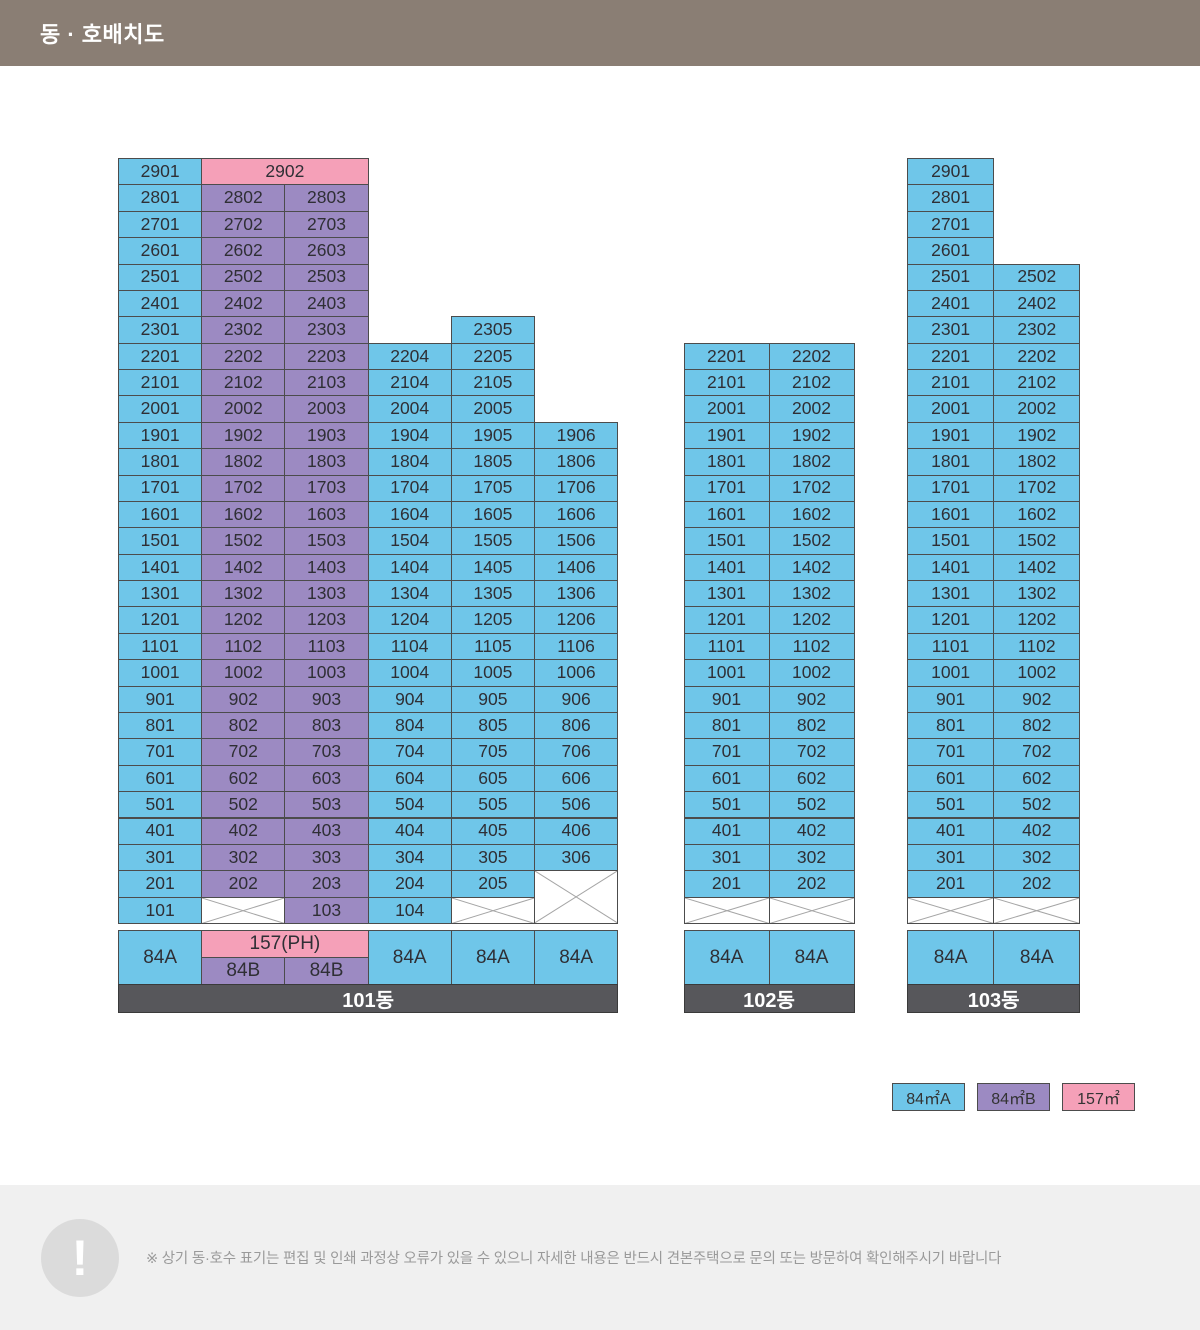 This screenshot has height=1330, width=1200. I want to click on unit-cell-1505: 1505, so click(492, 541).